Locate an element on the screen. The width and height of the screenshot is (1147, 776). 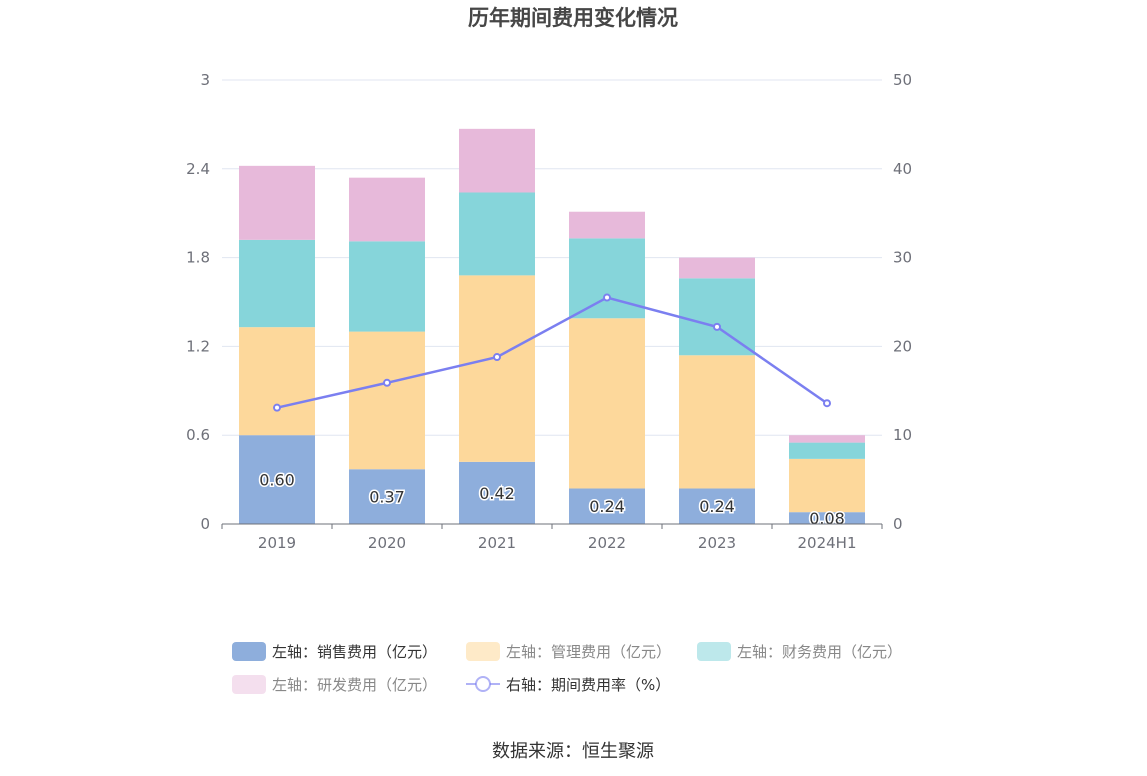
legend-label: 左轴：管理费用（亿元） is located at coordinates (588, 652).